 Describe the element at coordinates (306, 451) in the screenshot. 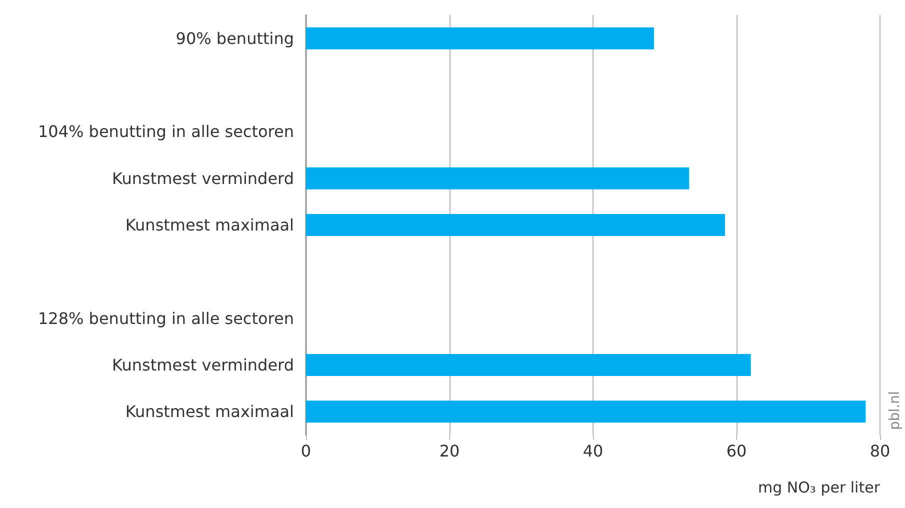

I see `x-tick-label: 0` at that location.